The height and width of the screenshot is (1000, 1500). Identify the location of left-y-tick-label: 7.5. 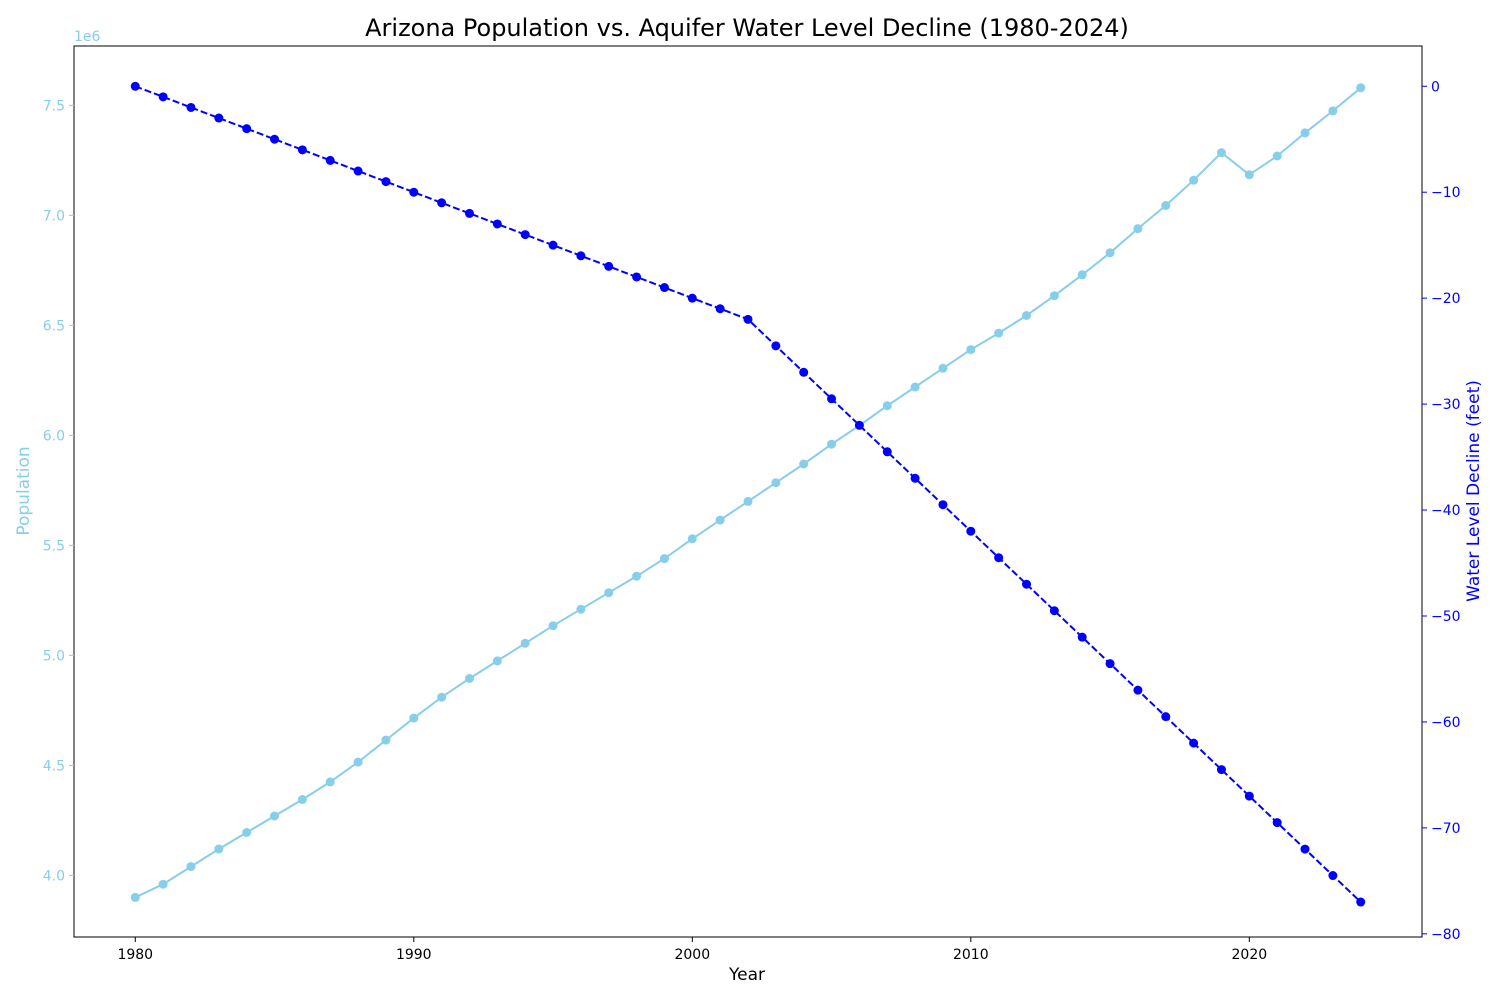
(54, 106).